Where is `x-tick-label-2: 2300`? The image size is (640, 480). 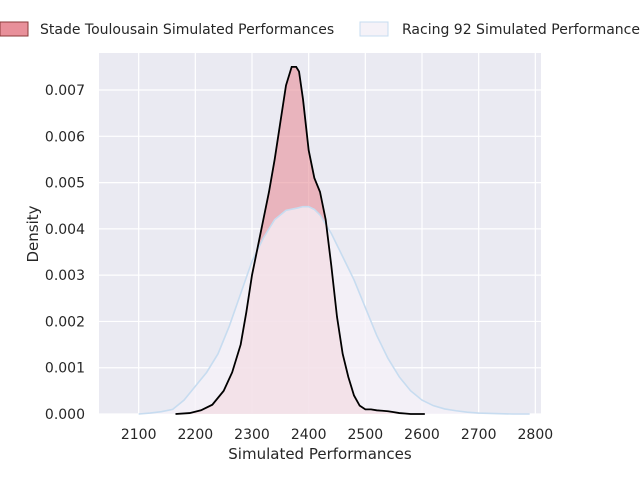
x-tick-label-2: 2300 is located at coordinates (252, 435).